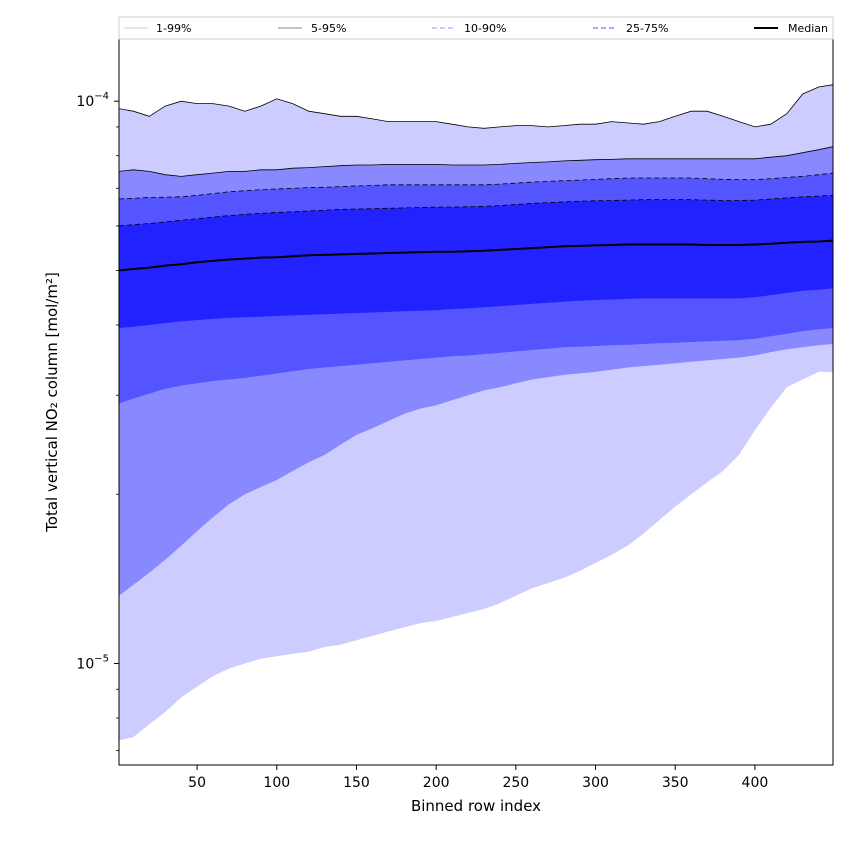  What do you see at coordinates (476, 806) in the screenshot?
I see `x-axis-label: Binned row index` at bounding box center [476, 806].